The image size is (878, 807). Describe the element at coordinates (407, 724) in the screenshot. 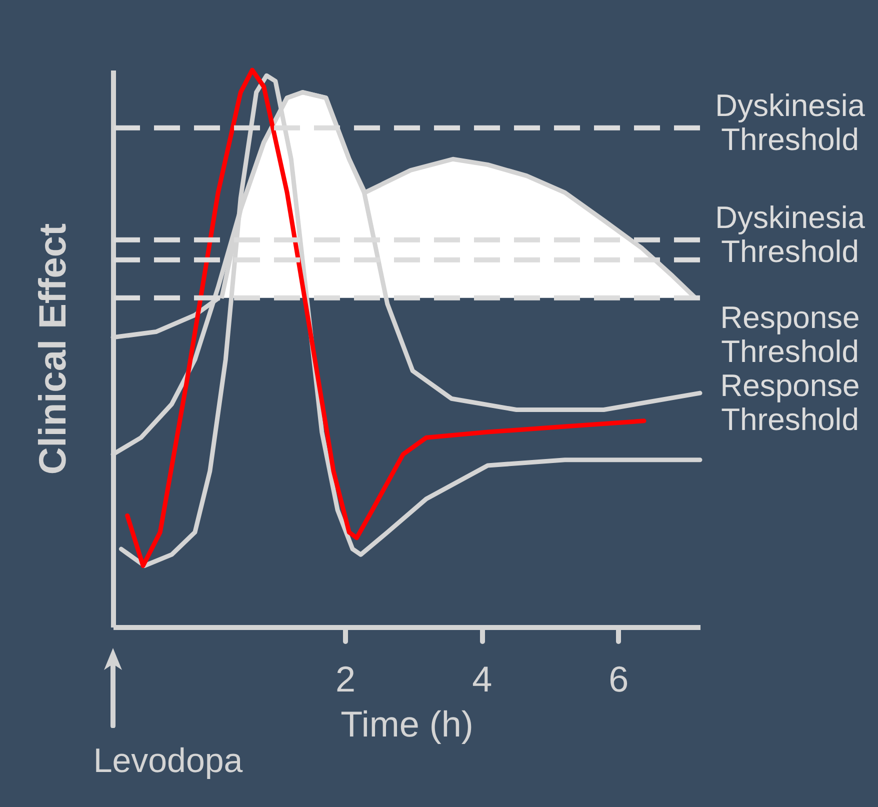

I see `x-axis-title: Time (h)` at that location.